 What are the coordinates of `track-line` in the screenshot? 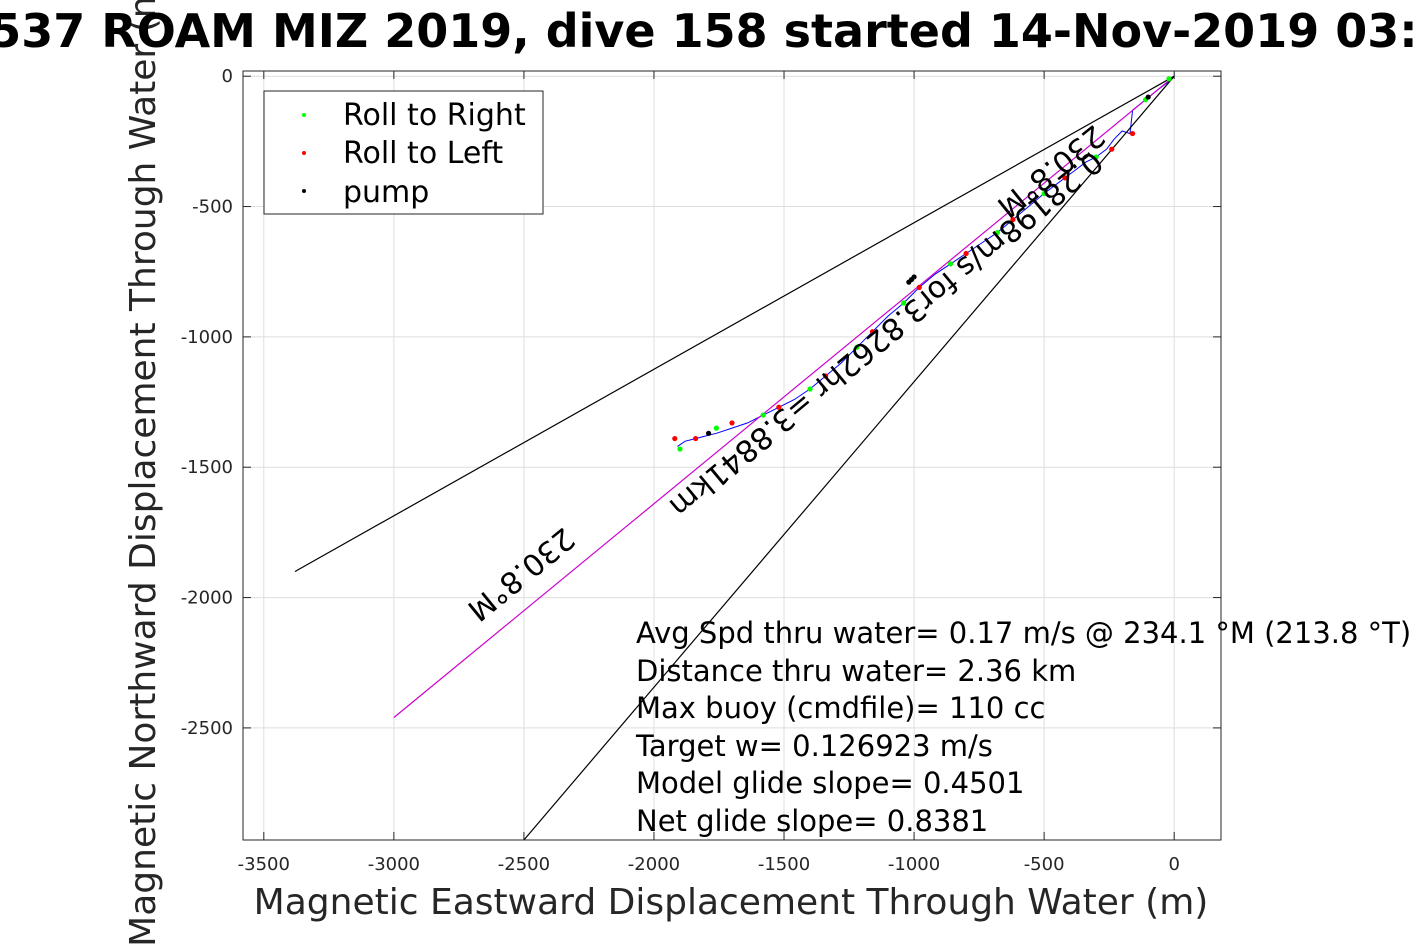 It's located at (926, 261).